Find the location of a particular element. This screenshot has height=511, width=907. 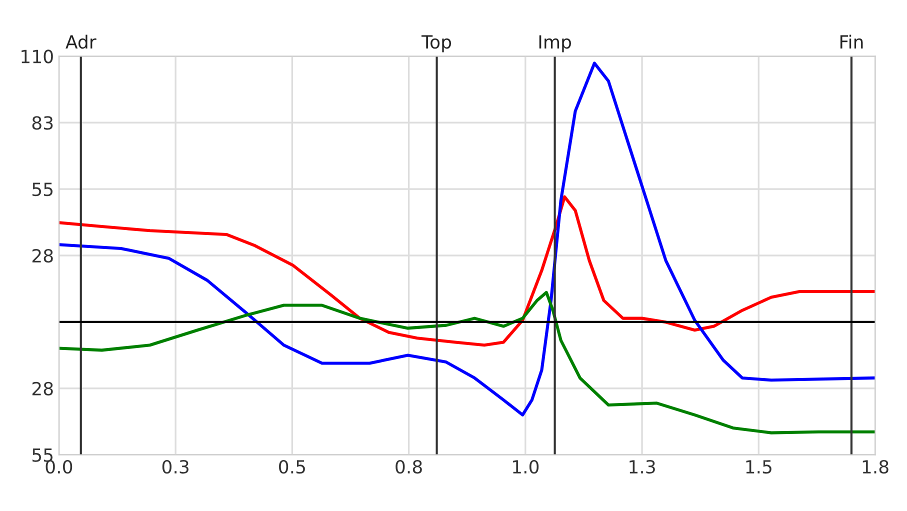

ref-line-label: Adr is located at coordinates (81, 41).